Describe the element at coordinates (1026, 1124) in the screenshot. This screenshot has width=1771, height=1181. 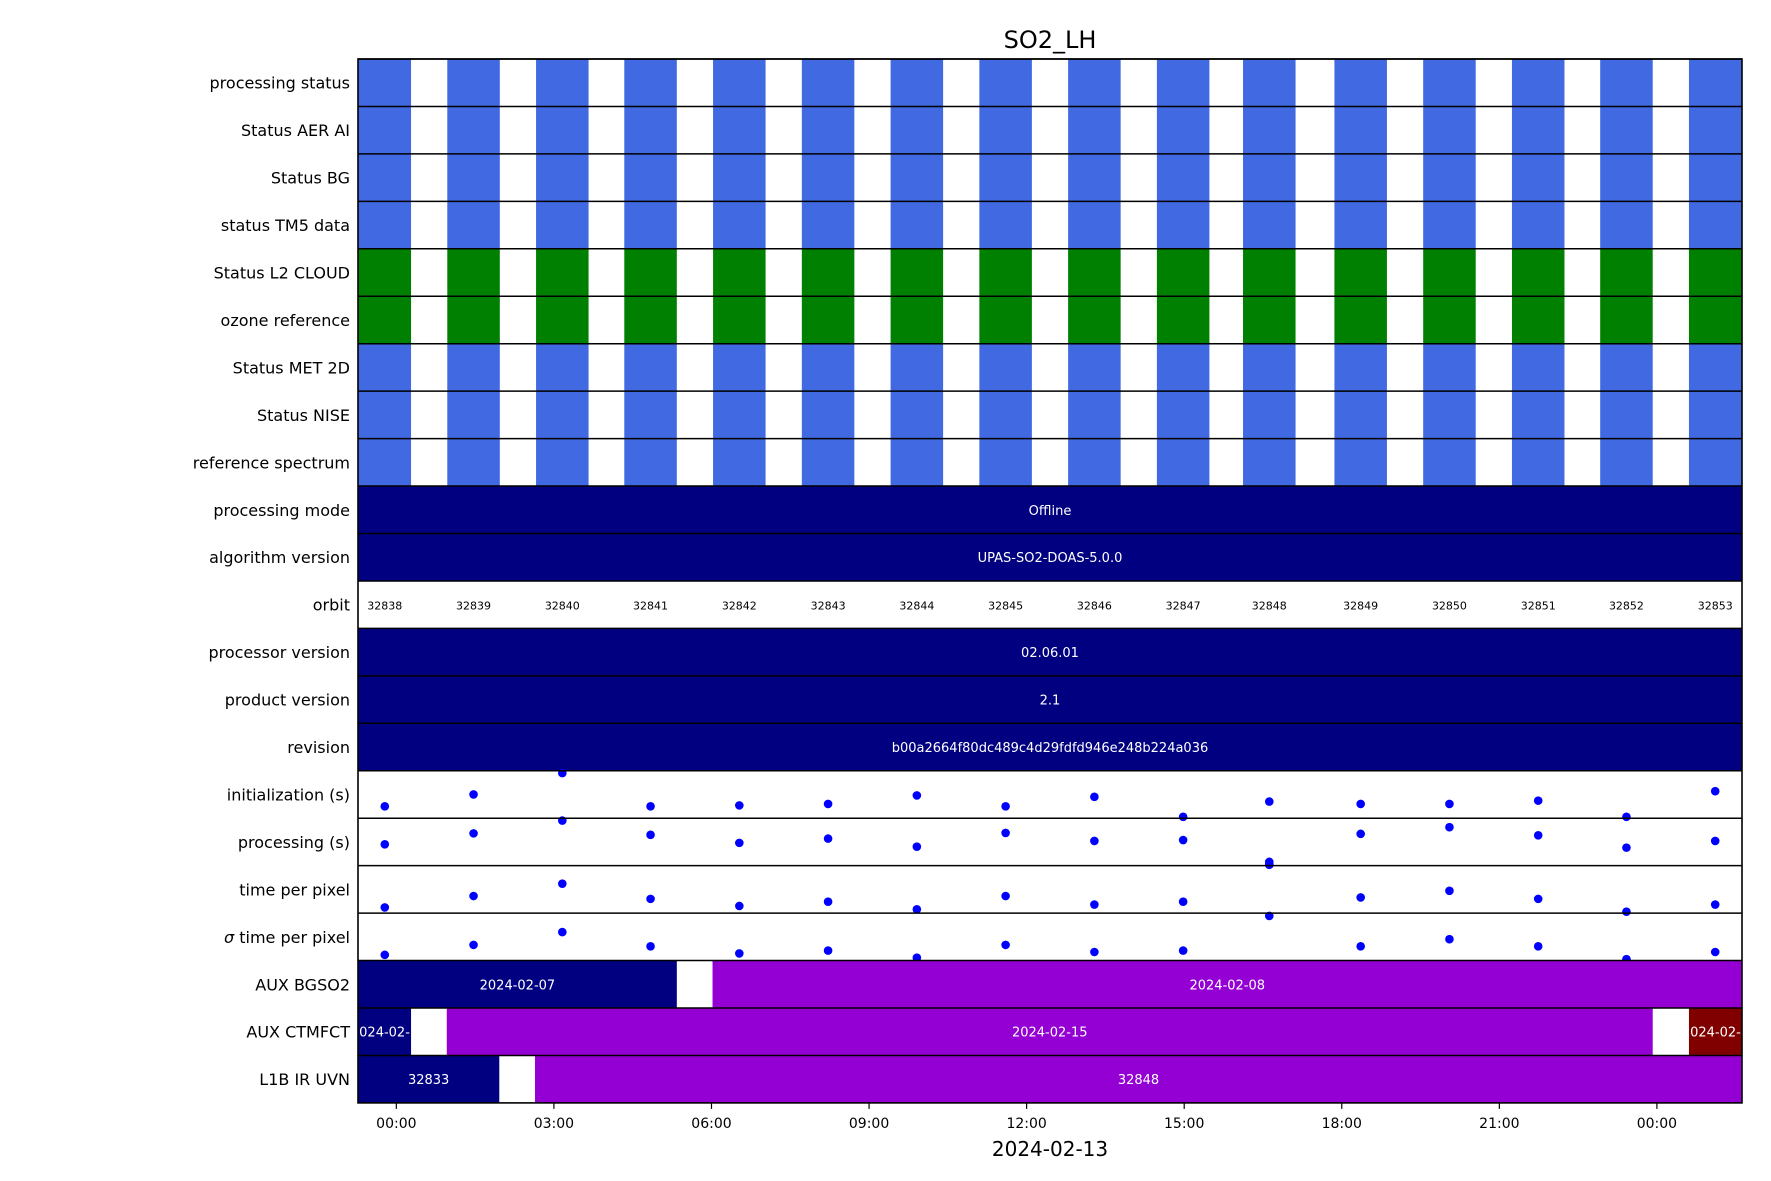
I see `x-tick-label: 12:00` at that location.